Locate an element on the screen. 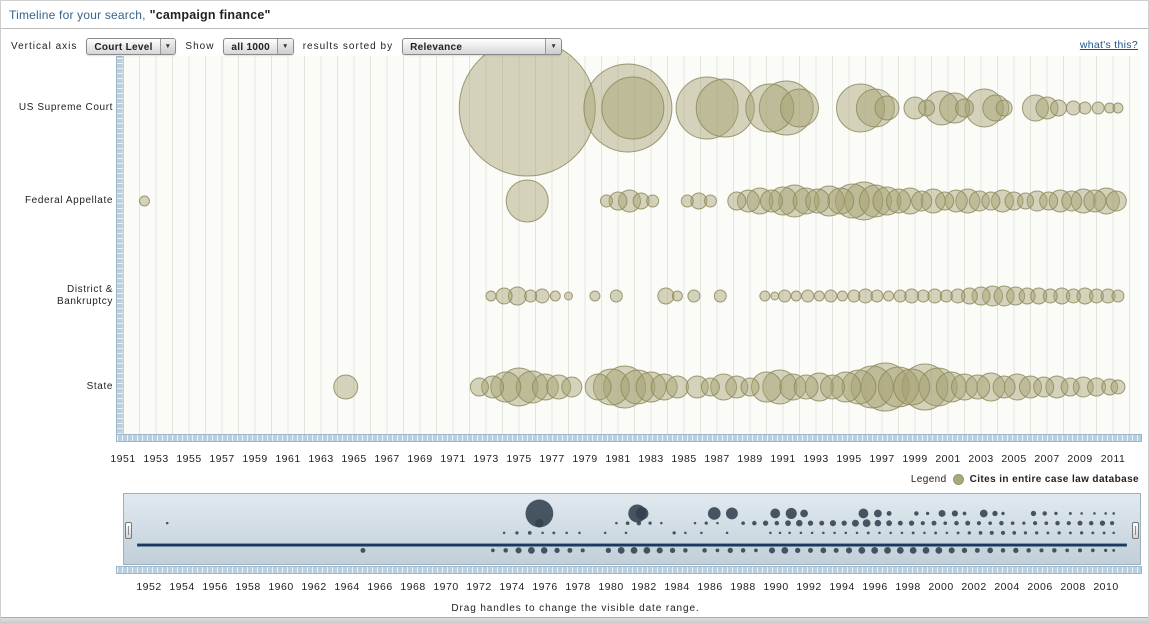 This screenshot has height=624, width=1149. sort-order-dropdown: Relevance ▼ is located at coordinates (482, 46).